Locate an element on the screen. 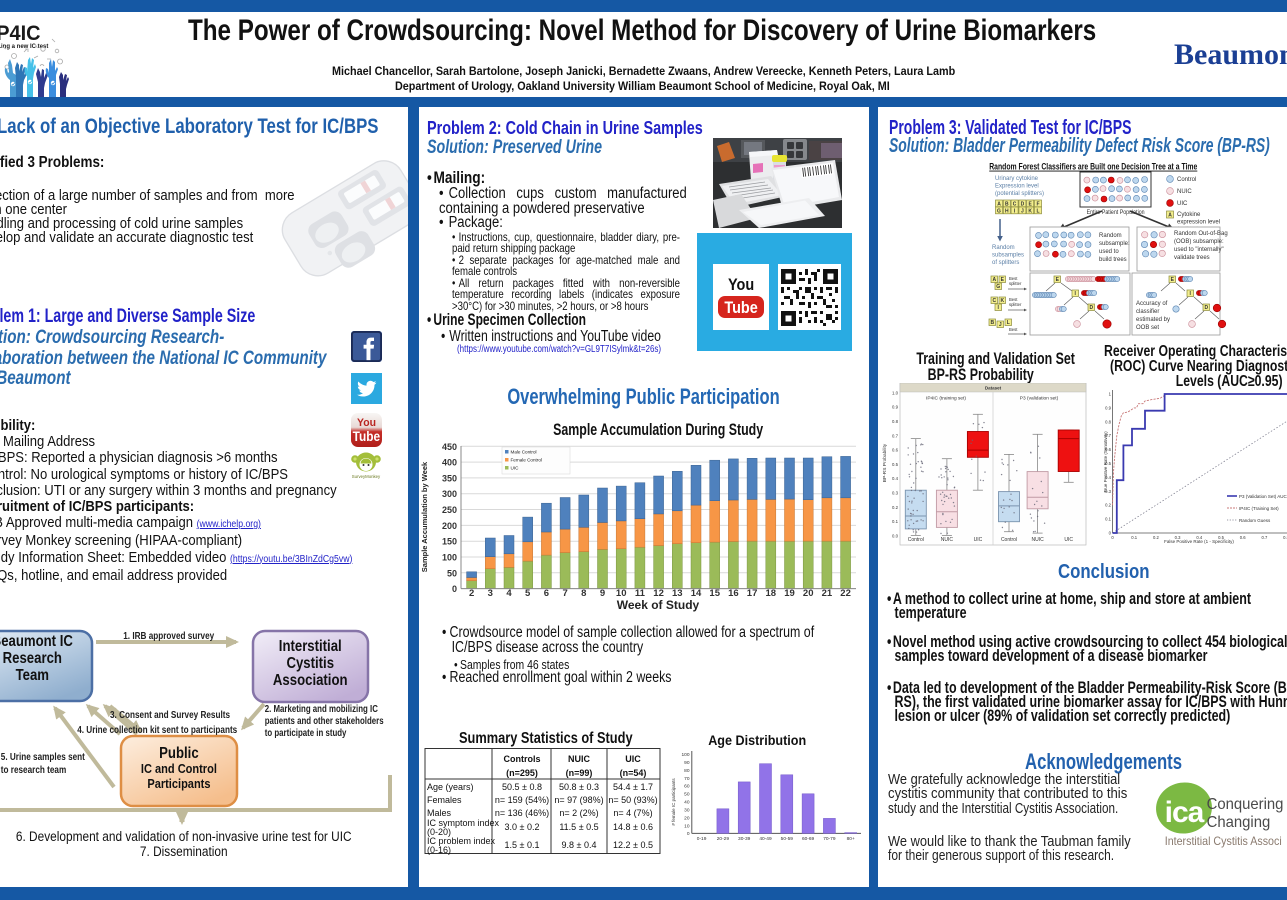  svg-text: estimated by is located at coordinates (1153, 320).